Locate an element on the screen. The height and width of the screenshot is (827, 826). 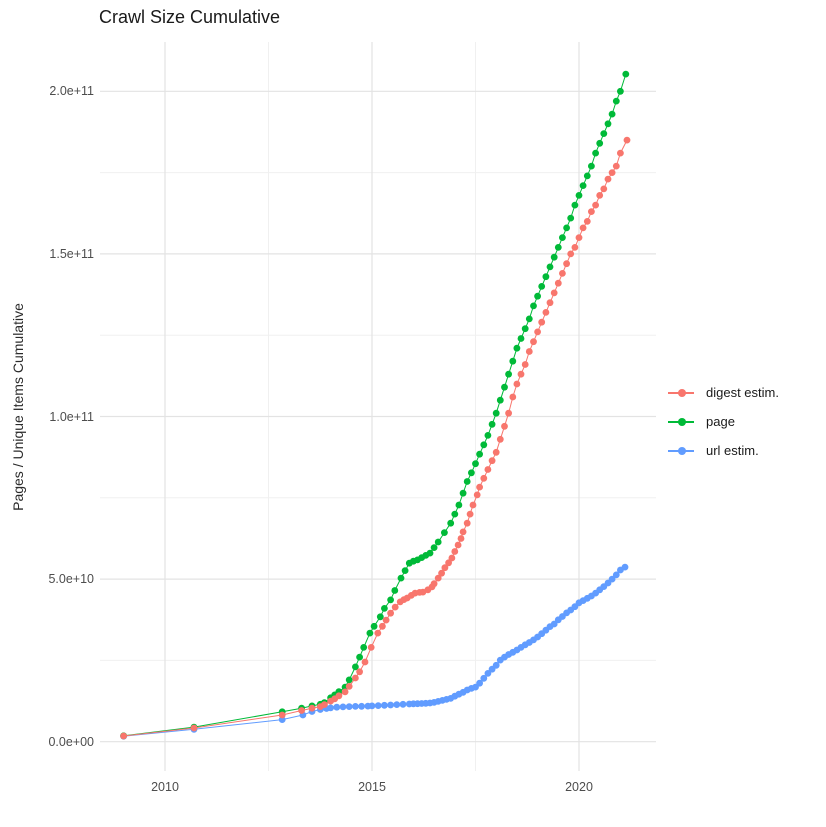
legend-key-icon is located at coordinates (681, 422).